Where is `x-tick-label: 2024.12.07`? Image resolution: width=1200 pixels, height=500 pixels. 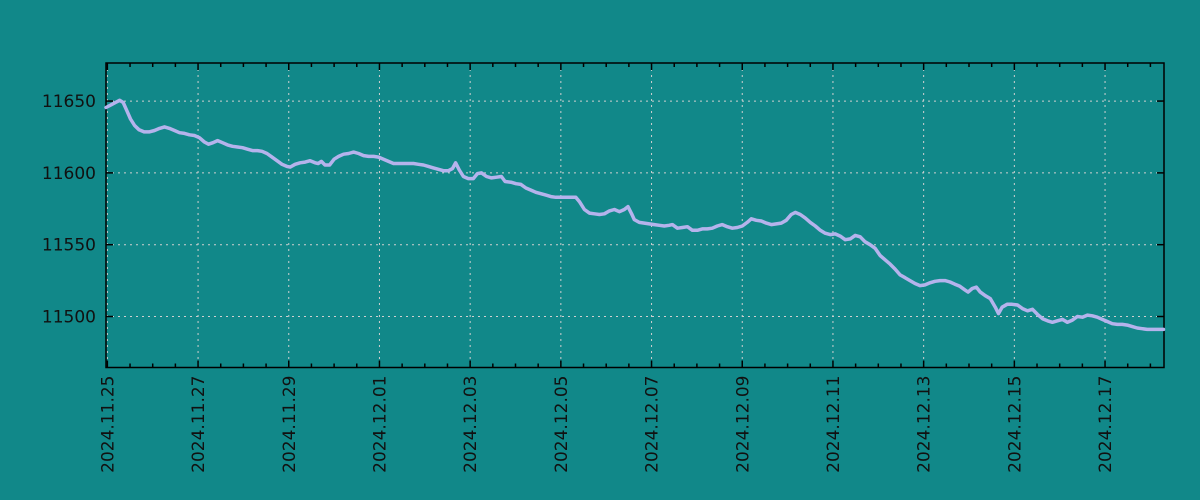
x-tick-label: 2024.12.07 is located at coordinates (653, 424).